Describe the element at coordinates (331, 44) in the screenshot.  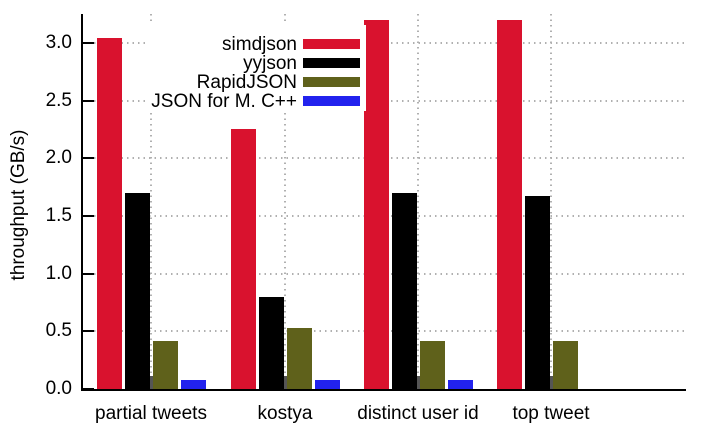
I see `legend-color-swatch-simdjson` at that location.